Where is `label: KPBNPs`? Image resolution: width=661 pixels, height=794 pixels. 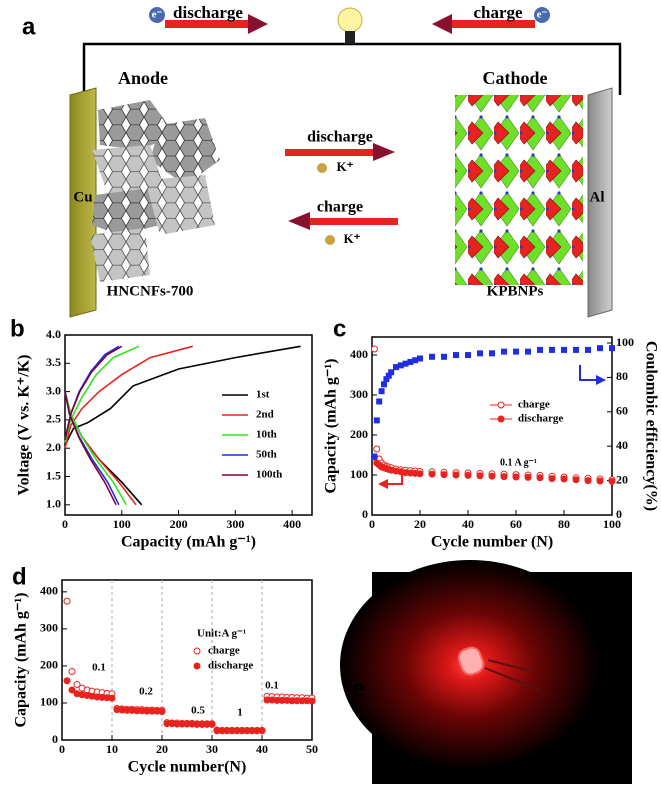
label: KPBNPs is located at coordinates (515, 291).